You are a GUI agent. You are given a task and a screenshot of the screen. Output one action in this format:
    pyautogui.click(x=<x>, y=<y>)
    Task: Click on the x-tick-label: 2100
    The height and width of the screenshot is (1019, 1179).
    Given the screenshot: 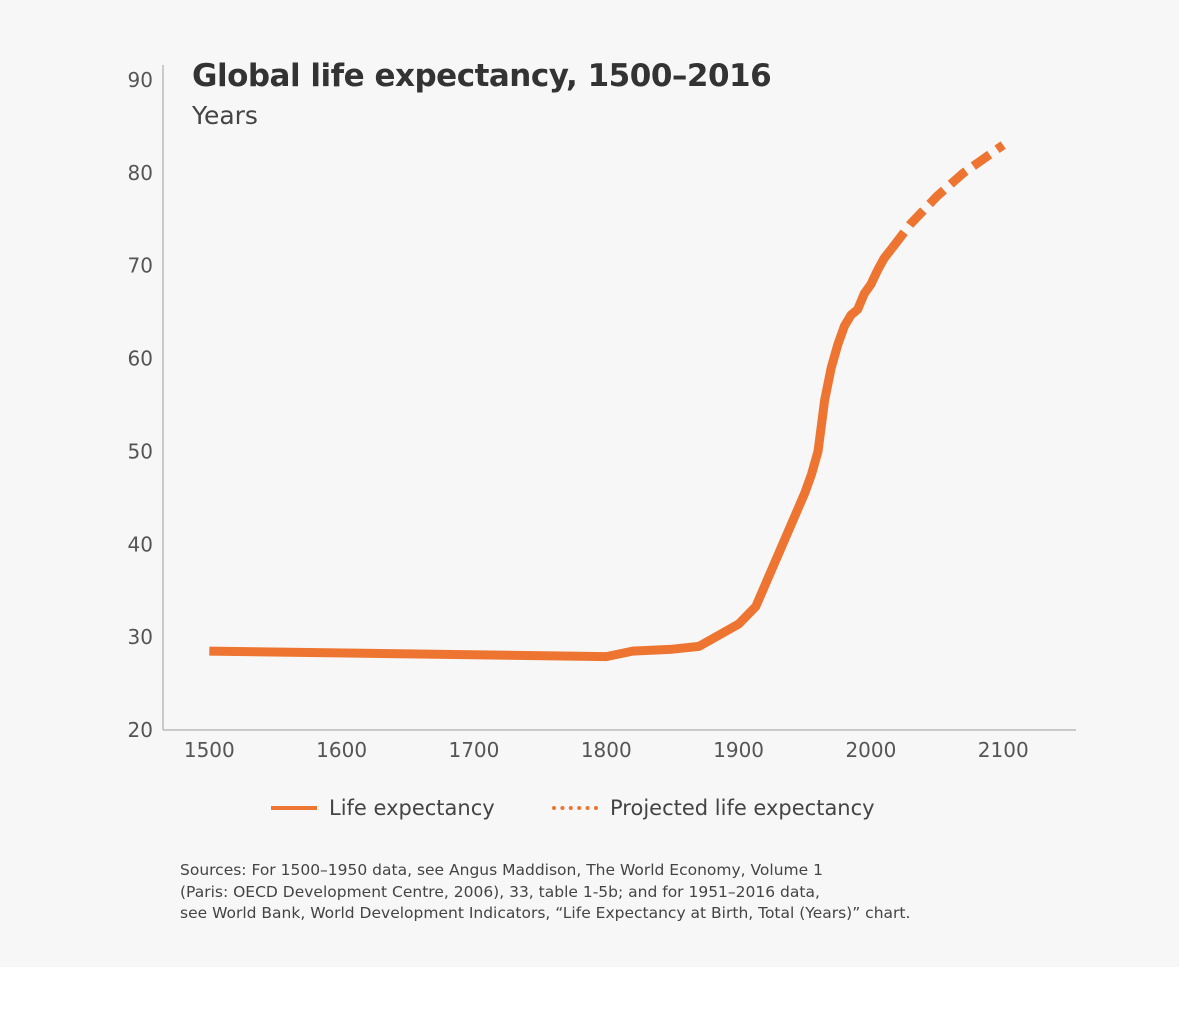 What is the action you would take?
    pyautogui.click(x=1003, y=750)
    